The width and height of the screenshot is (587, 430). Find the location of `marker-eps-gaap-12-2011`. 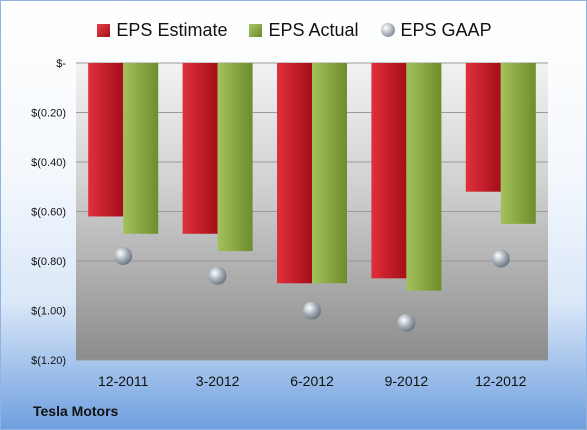

marker-eps-gaap-12-2011 is located at coordinates (123, 256).